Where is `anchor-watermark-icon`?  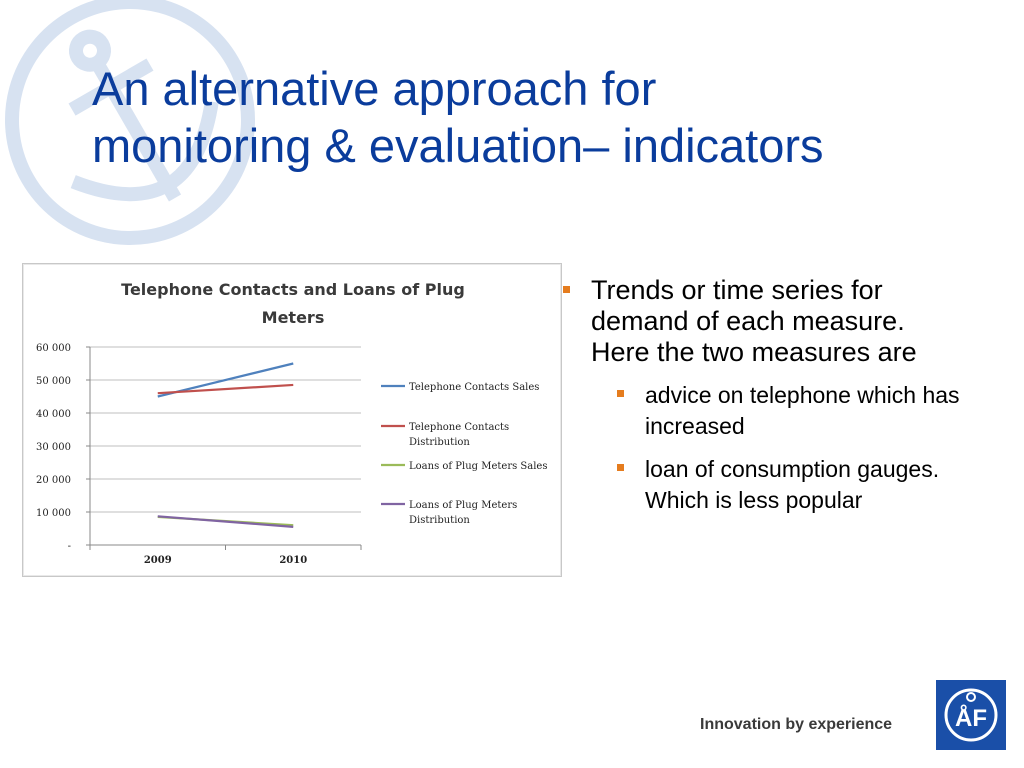
anchor-watermark-icon is located at coordinates (129, 122).